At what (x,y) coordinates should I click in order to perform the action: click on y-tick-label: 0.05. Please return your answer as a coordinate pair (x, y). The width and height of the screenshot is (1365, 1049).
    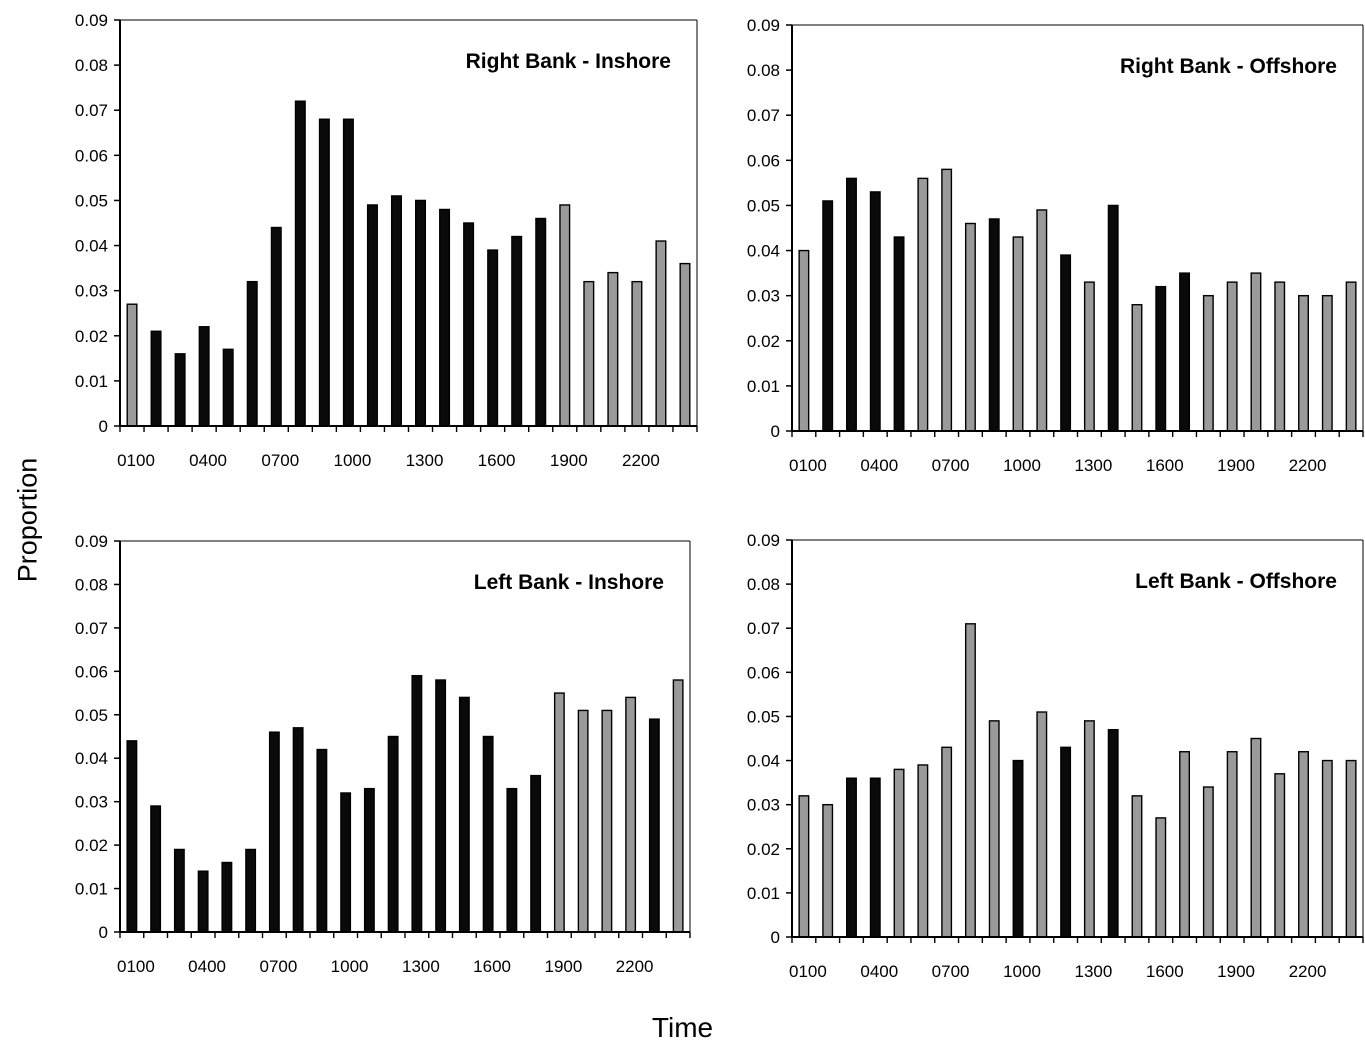
    Looking at the image, I should click on (763, 205).